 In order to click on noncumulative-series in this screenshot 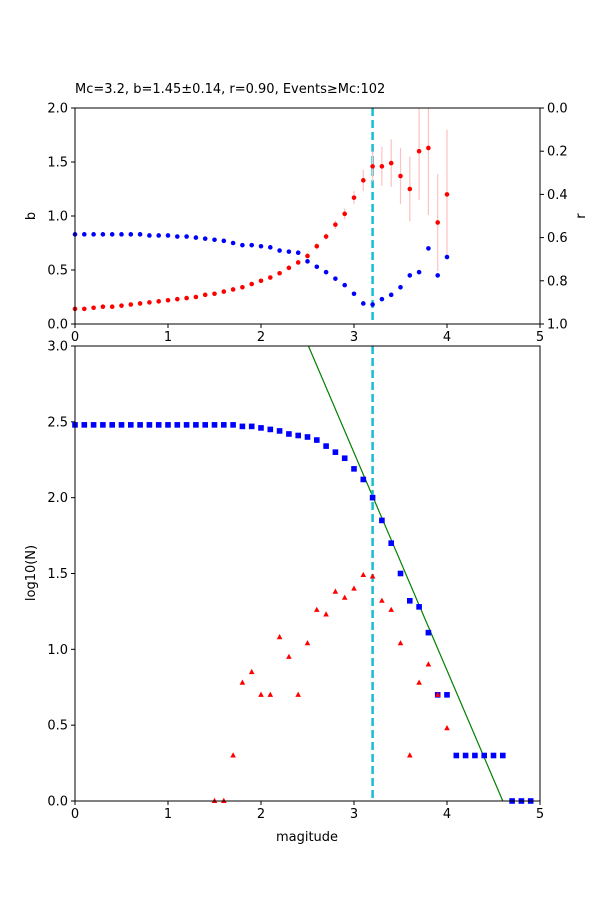, I will do `click(330, 687)`.